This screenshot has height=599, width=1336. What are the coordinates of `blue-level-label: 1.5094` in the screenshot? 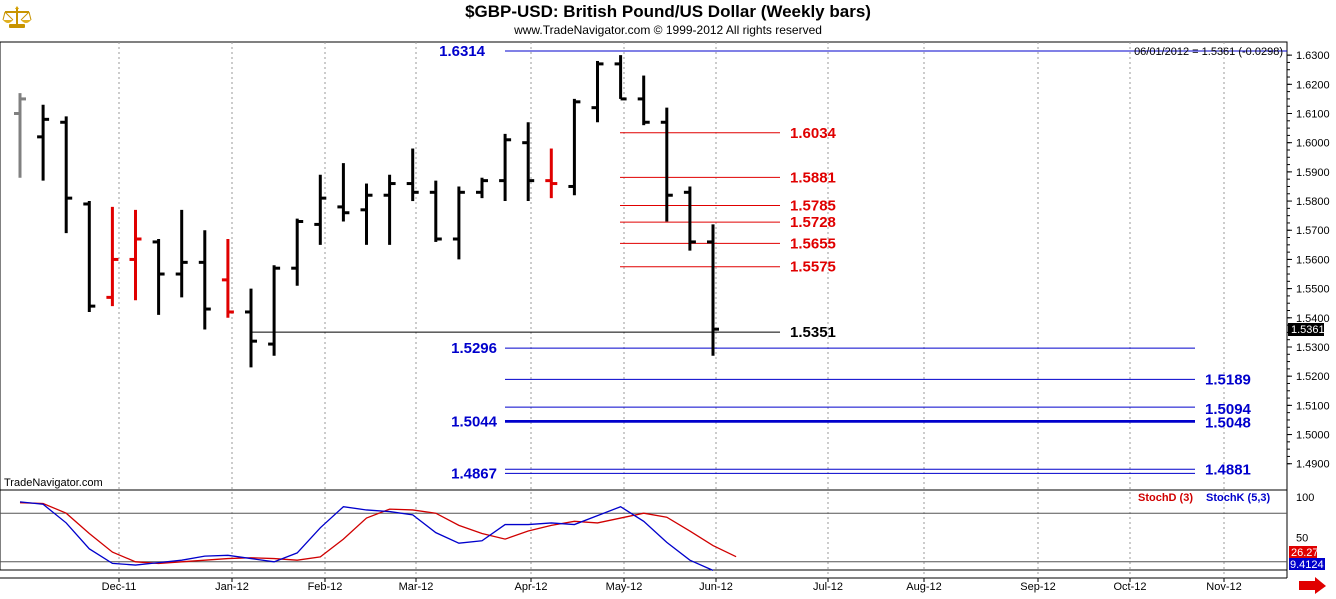 It's located at (1228, 409).